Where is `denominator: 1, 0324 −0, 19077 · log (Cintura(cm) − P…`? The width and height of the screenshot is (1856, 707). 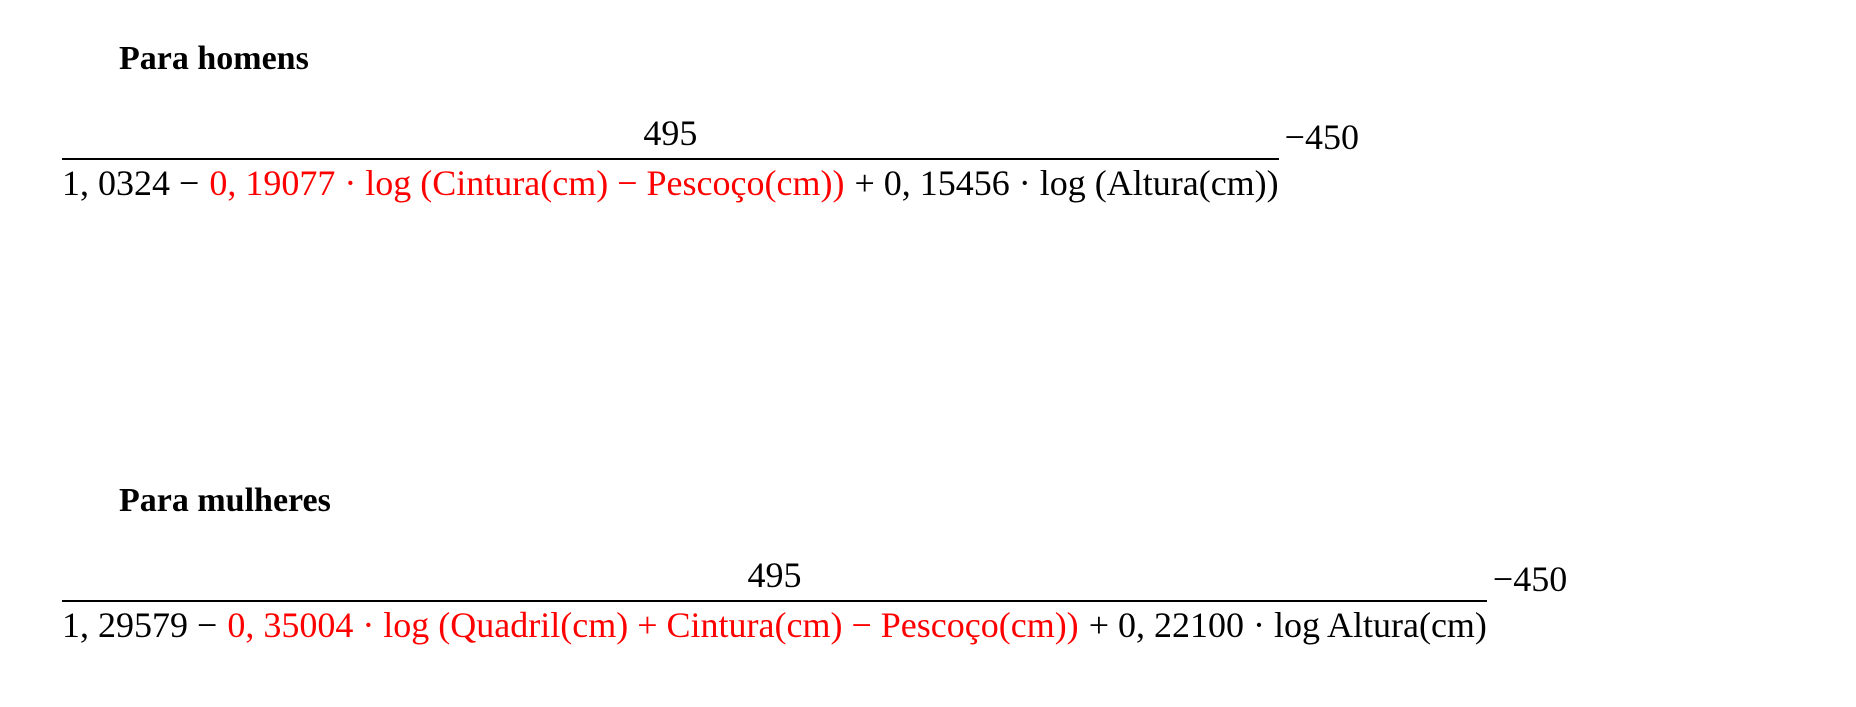 denominator: 1, 0324 −0, 19077 · log (Cintura(cm) − P… is located at coordinates (670, 182).